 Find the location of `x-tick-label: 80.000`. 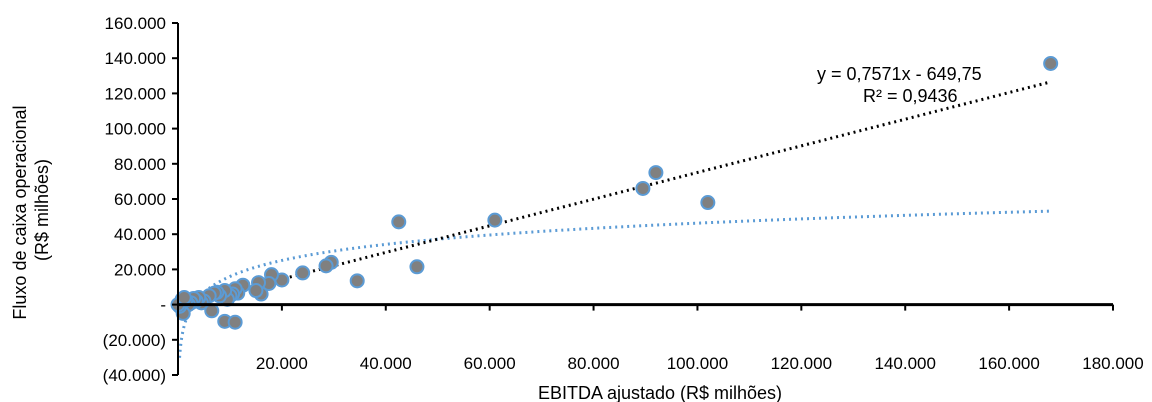

x-tick-label: 80.000 is located at coordinates (594, 363).